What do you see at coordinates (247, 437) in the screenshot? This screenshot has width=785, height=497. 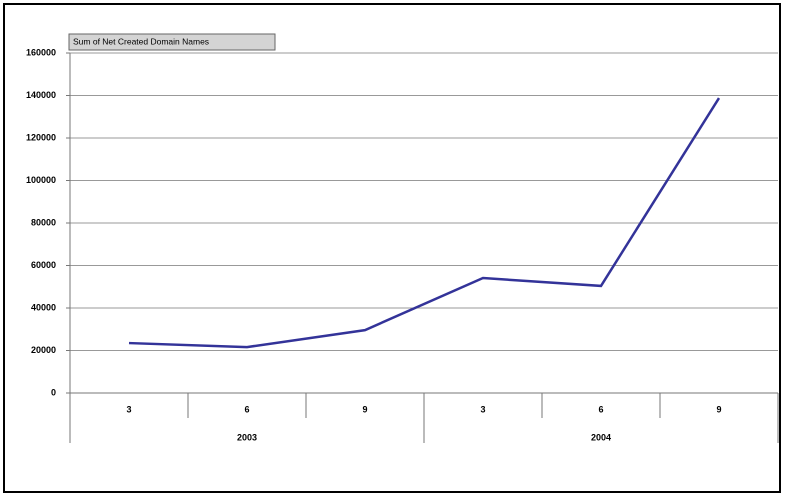 I see `group-label: 2003` at bounding box center [247, 437].